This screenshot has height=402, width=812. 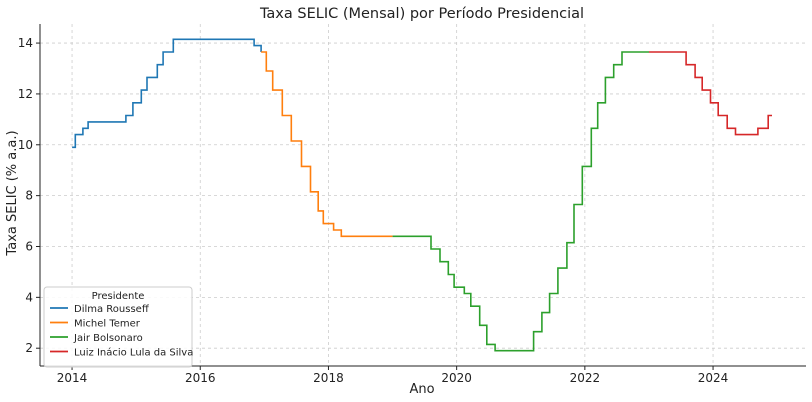 I want to click on y-tick-label: 4, so click(x=29, y=297).